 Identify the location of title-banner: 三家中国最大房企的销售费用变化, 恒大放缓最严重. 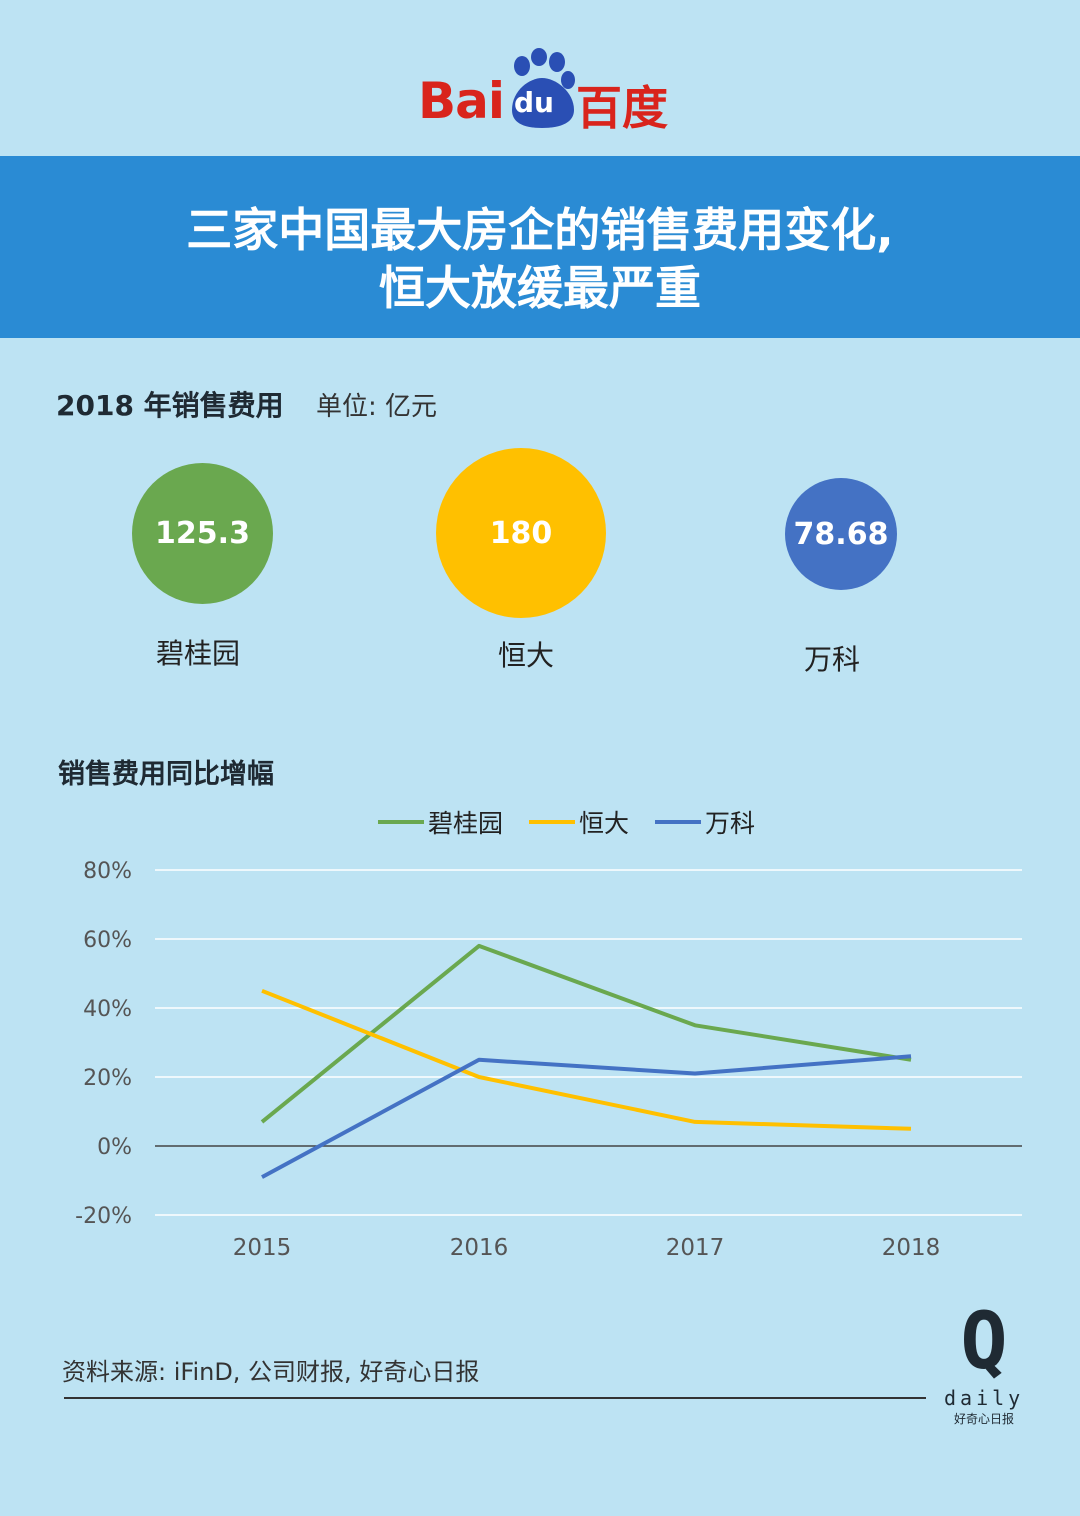
(540, 247).